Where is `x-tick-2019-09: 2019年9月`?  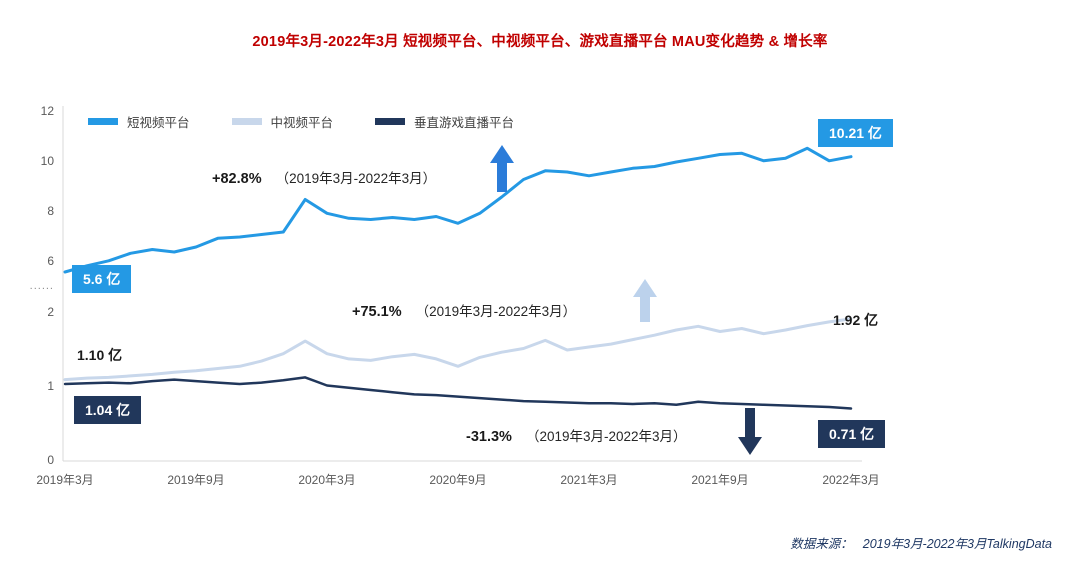 x-tick-2019-09: 2019年9月 is located at coordinates (196, 480).